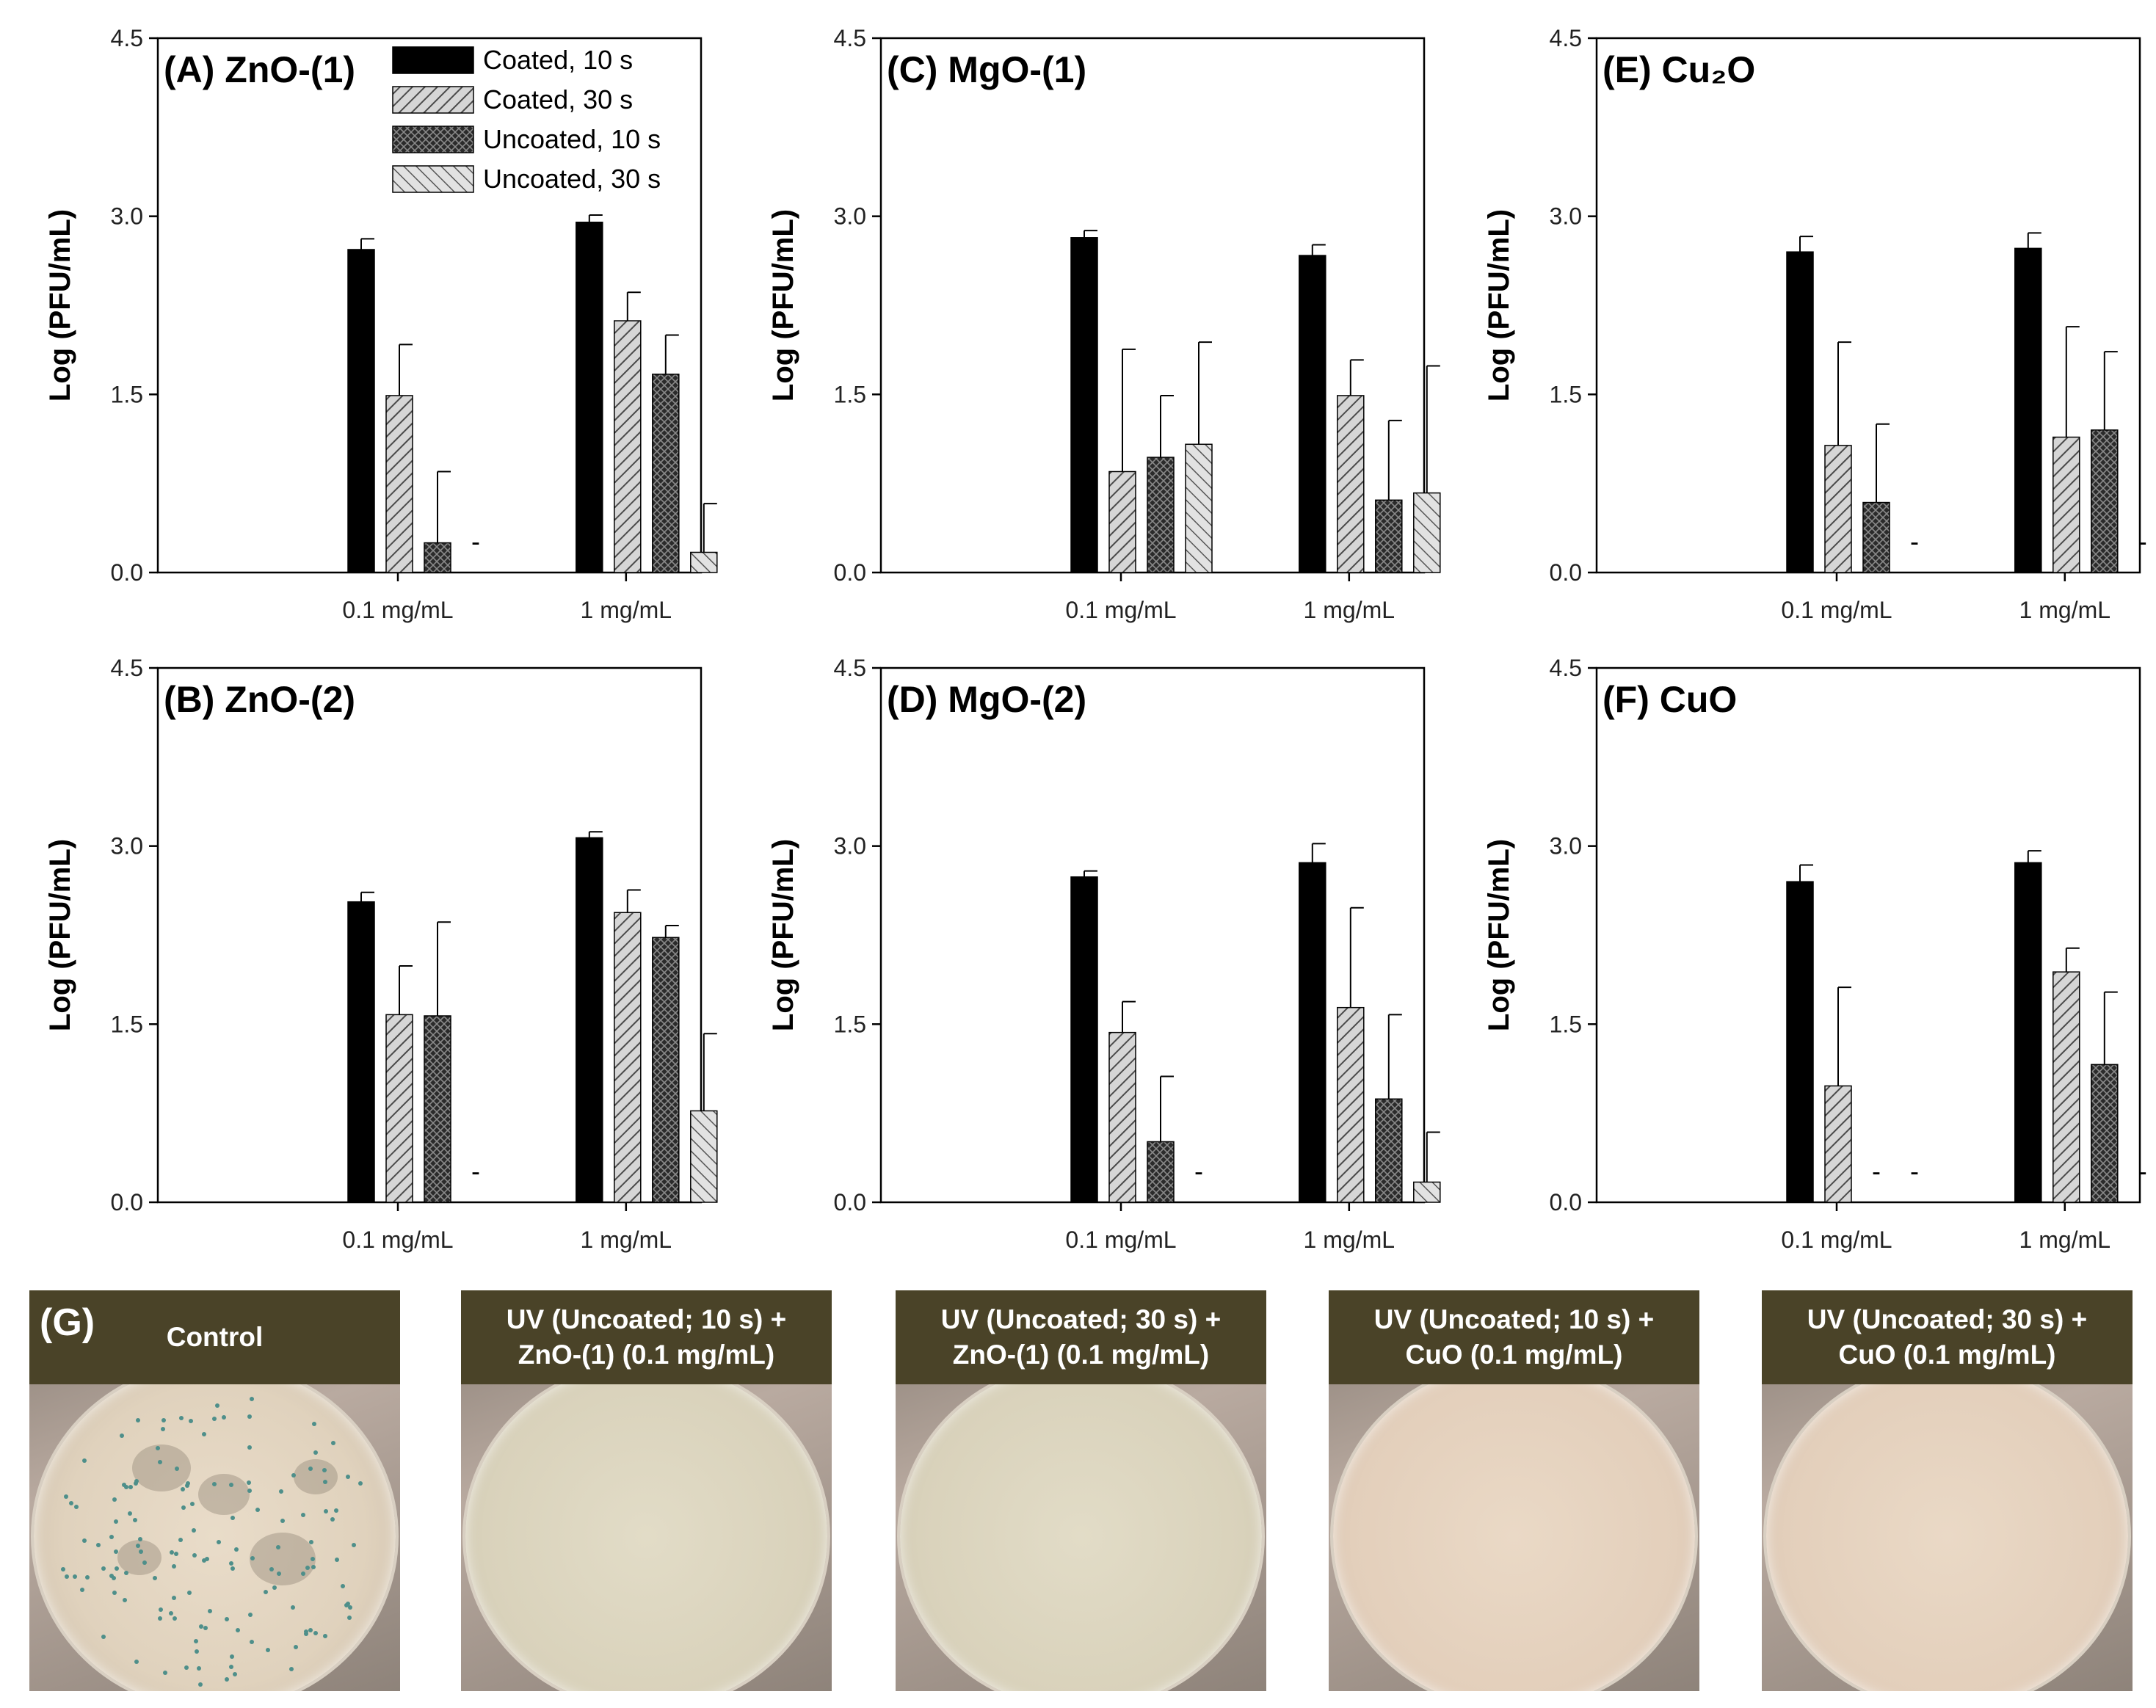  What do you see at coordinates (572, 139) in the screenshot?
I see `legend-label: Uncoated, 10 s` at bounding box center [572, 139].